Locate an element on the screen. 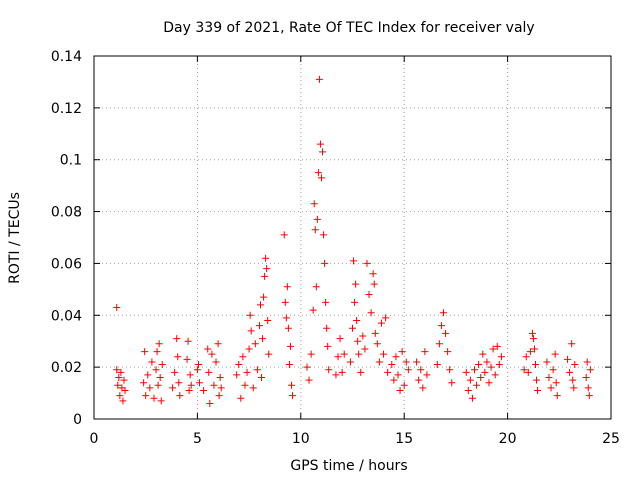  y-tick-label: 0.06 is located at coordinates (66, 264).